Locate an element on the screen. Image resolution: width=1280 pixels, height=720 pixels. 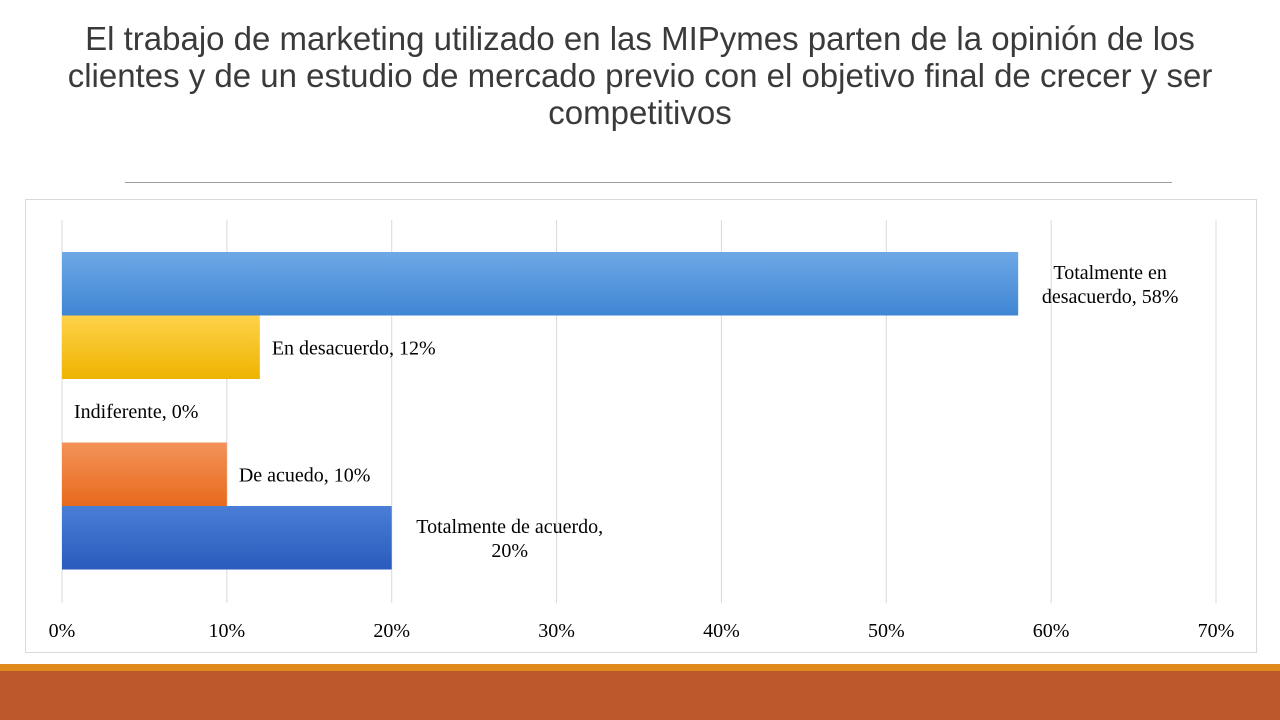
title-divider is located at coordinates (648, 182).